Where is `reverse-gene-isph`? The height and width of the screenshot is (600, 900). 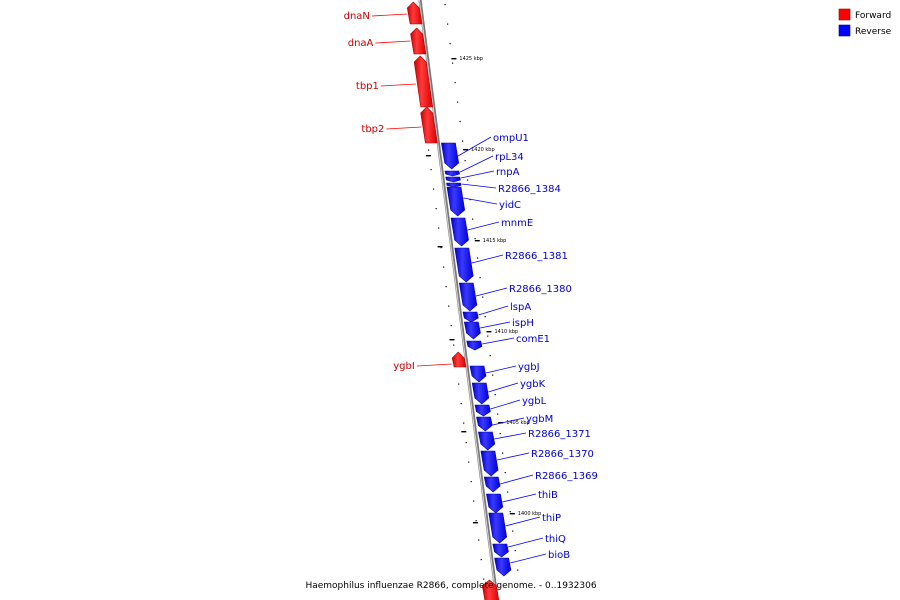 reverse-gene-isph is located at coordinates (472, 330).